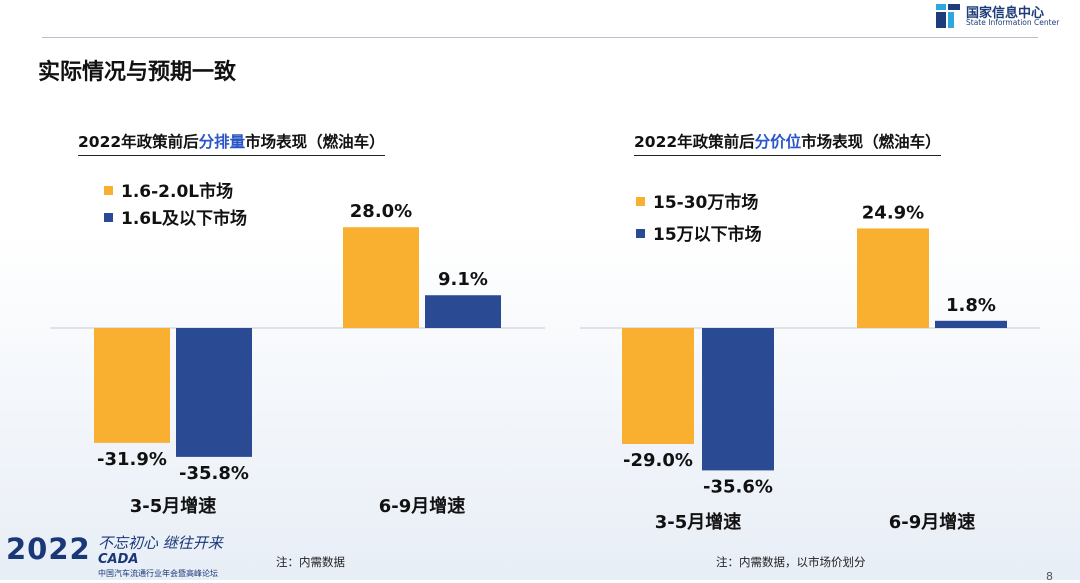  Describe the element at coordinates (463, 279) in the screenshot. I see `left-data-label-1-1: 9.1%` at that location.